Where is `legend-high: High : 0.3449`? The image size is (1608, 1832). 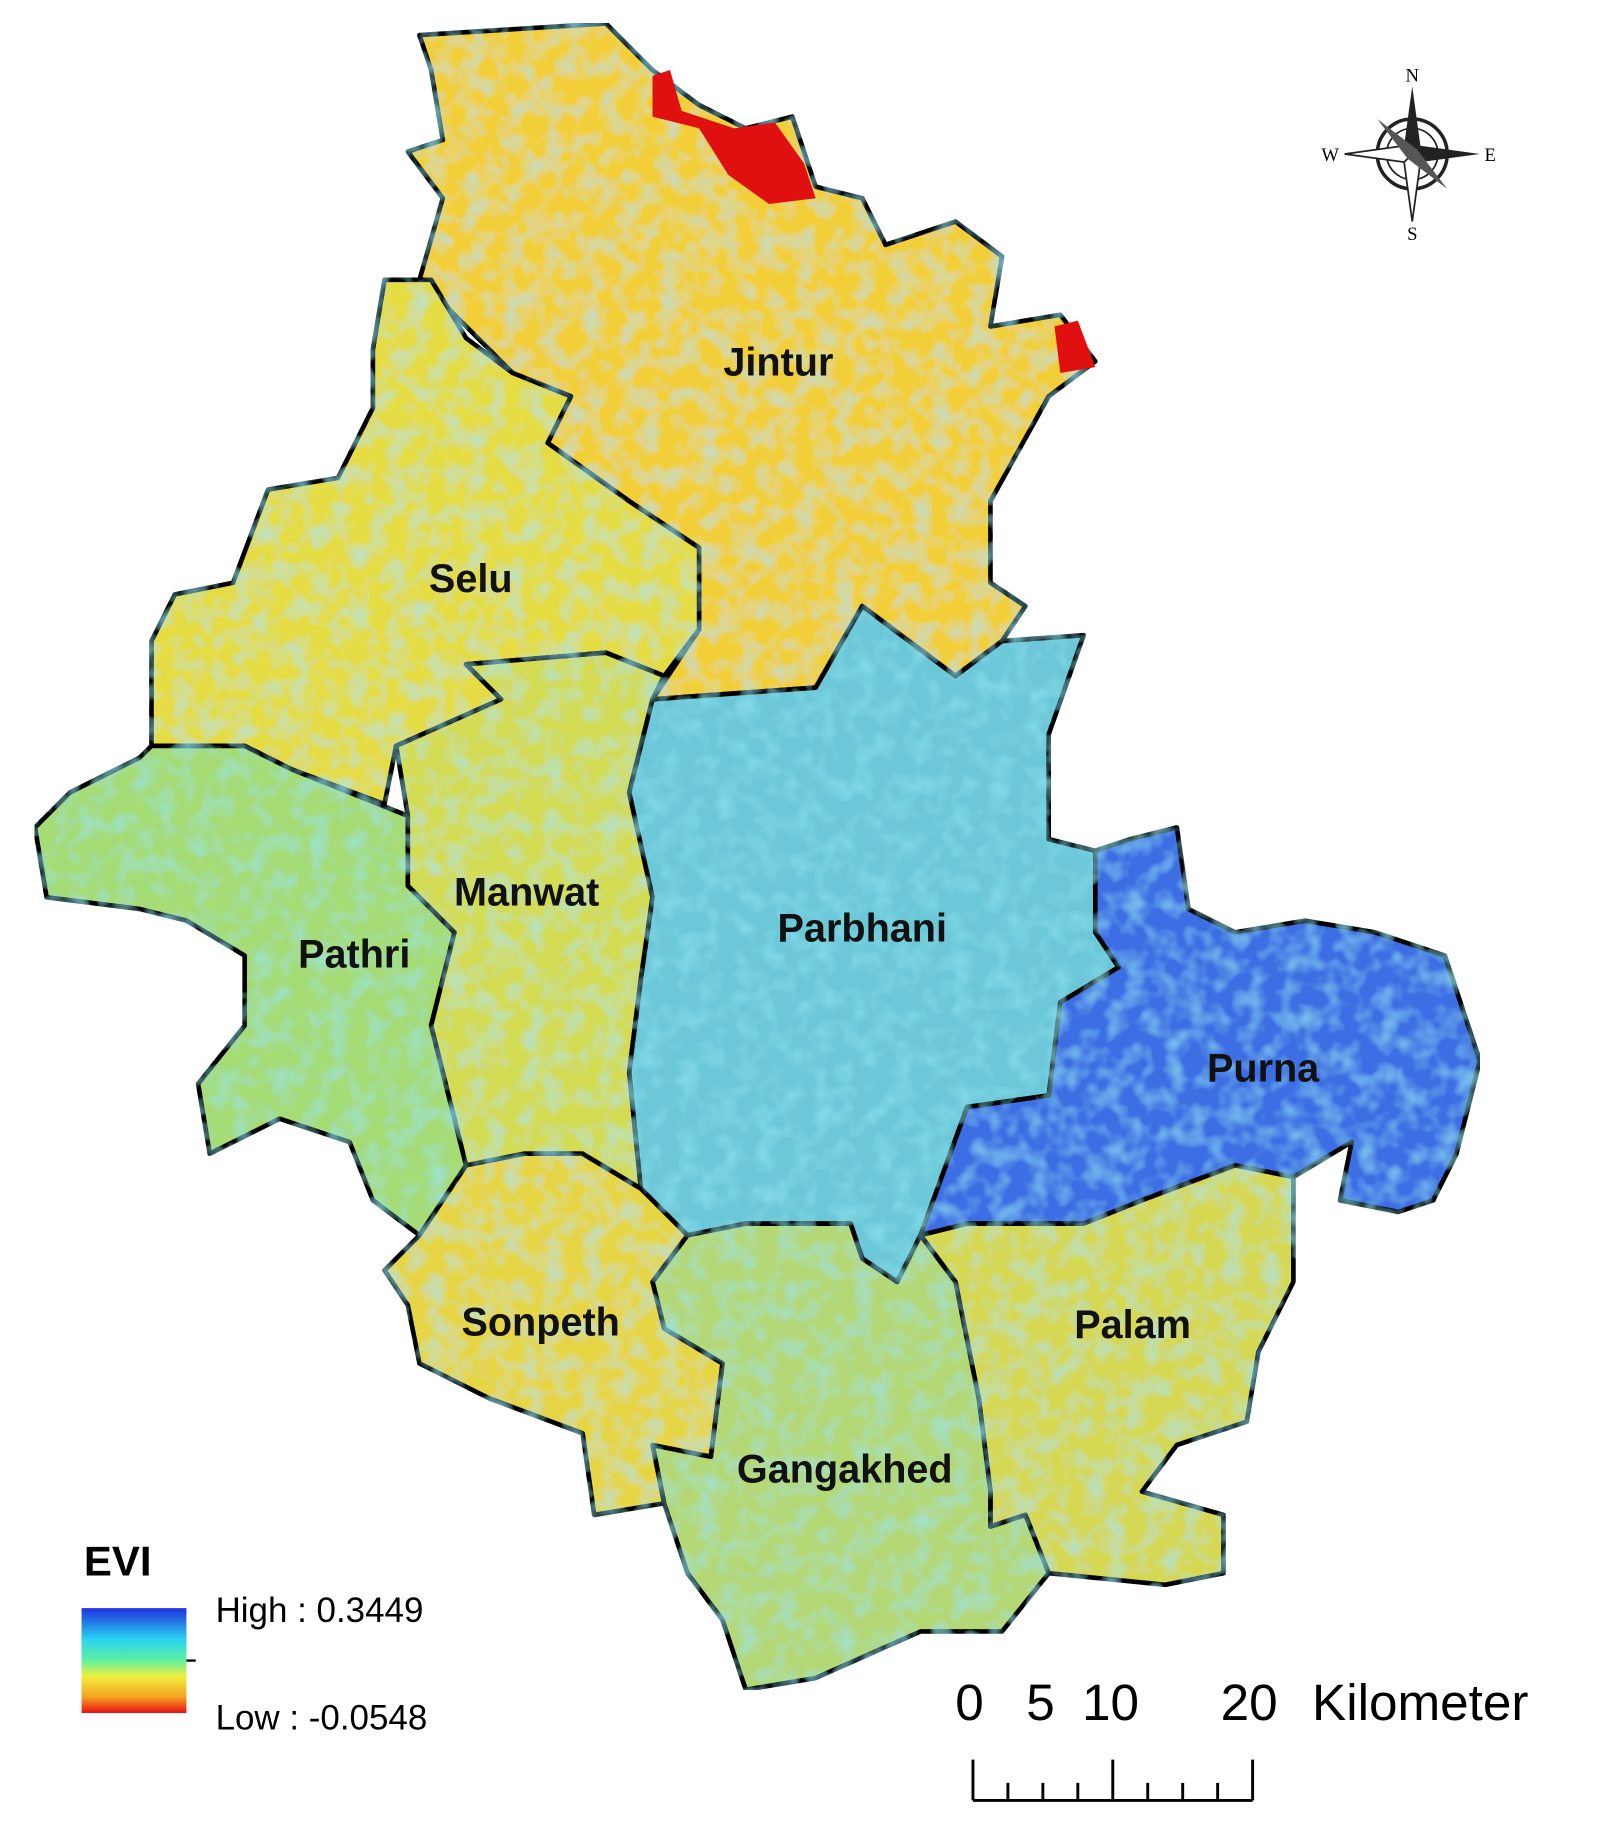 legend-high: High : 0.3449 is located at coordinates (320, 1610).